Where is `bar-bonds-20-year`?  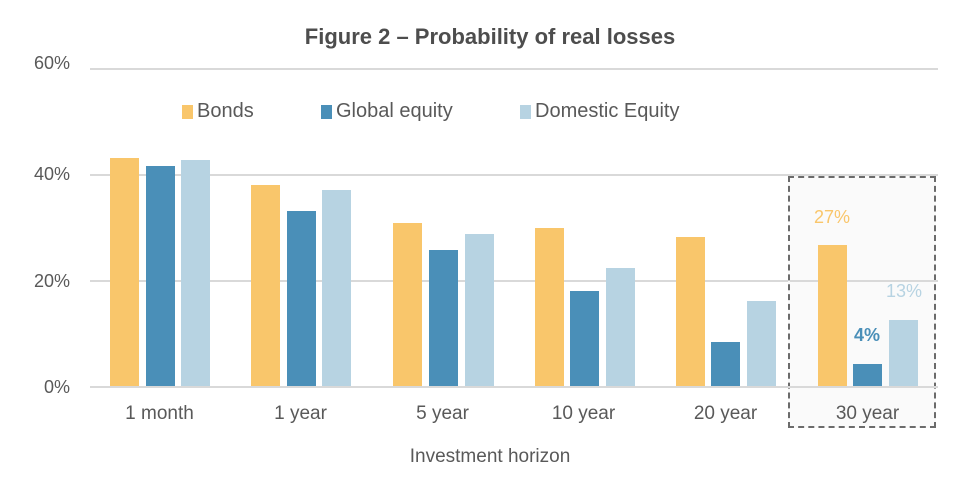 bar-bonds-20-year is located at coordinates (690, 312).